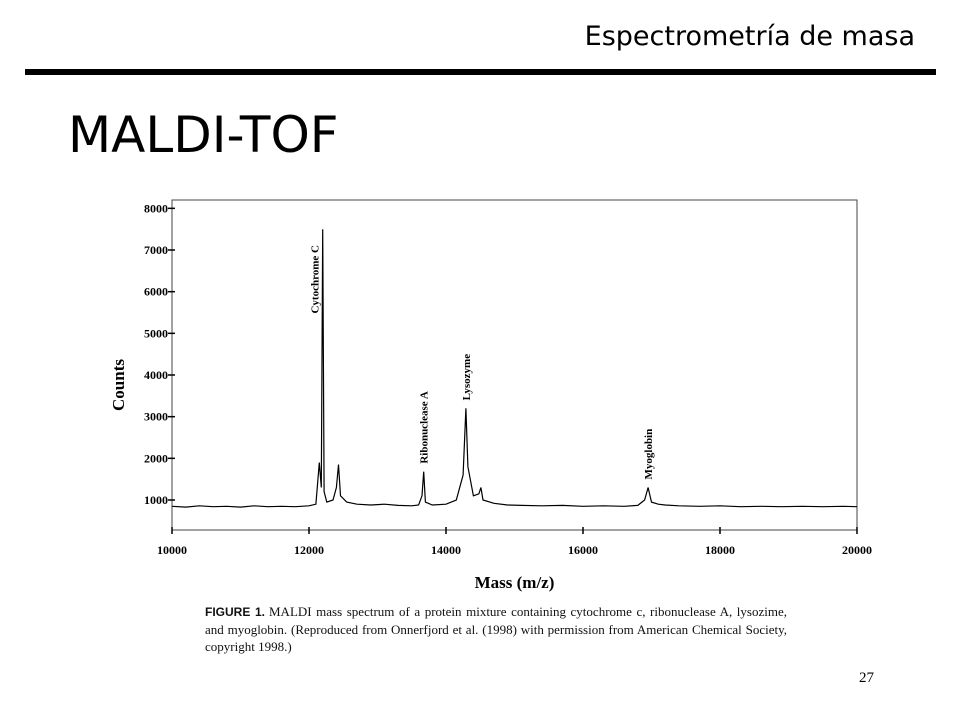 This screenshot has width=960, height=720. I want to click on x-tick-label: 18000, so click(720, 550).